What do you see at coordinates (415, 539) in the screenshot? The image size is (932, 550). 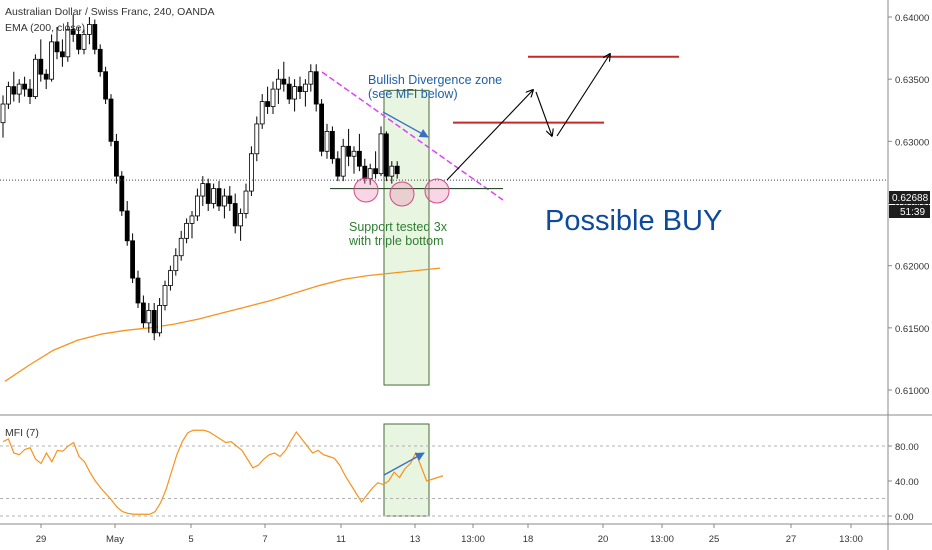 I see `time-tick-label: 13` at bounding box center [415, 539].